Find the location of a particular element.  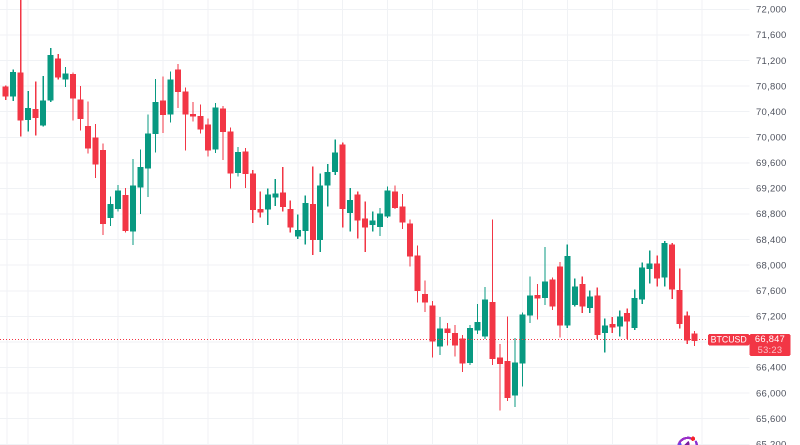

svg-text: 69,200 is located at coordinates (771, 189).